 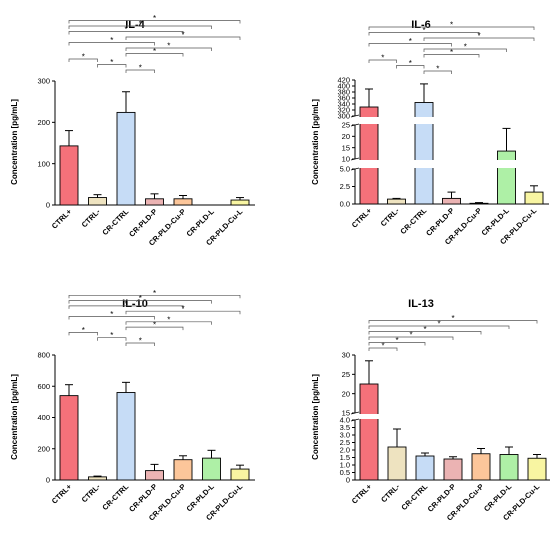 I want to click on y-tick-label: 25, so click(x=346, y=374).